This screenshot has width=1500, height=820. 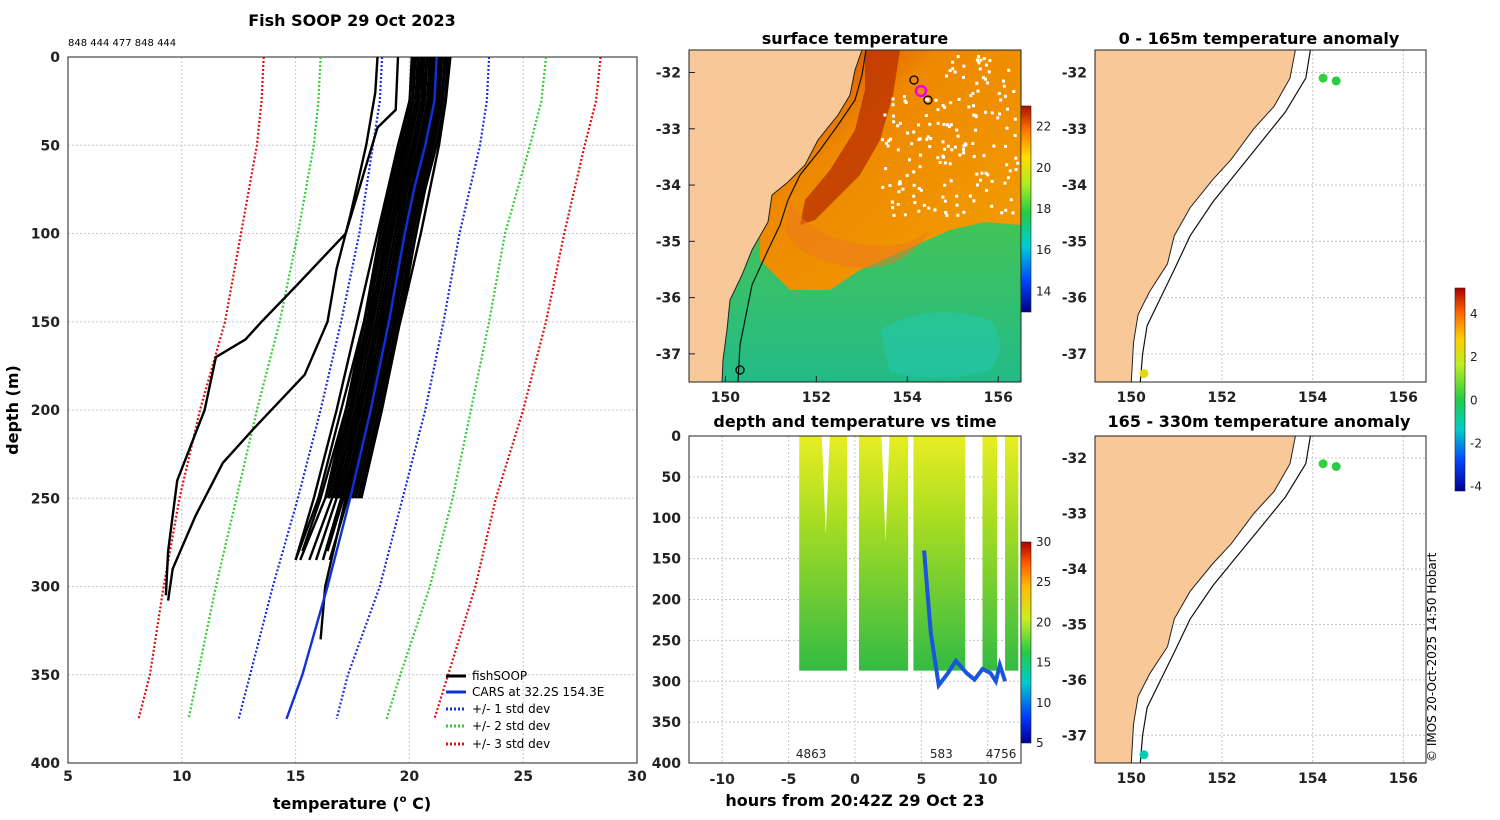 I want to click on dt-colorbar-tick: 15, so click(x=1043, y=663).